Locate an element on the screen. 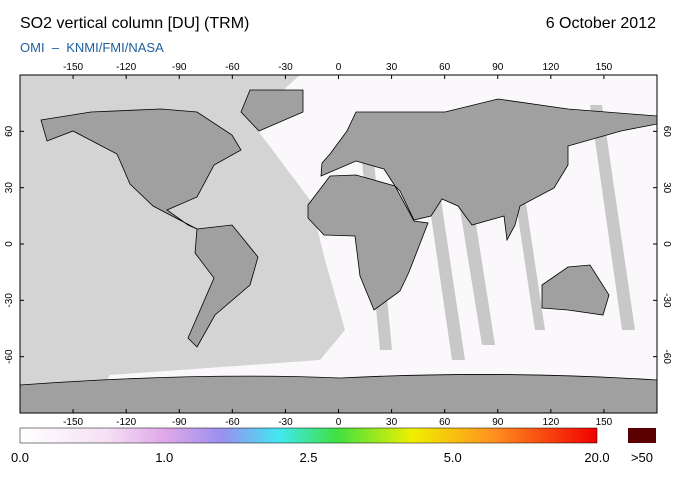 This screenshot has width=676, height=485. colorbar-overflow is located at coordinates (642, 435).